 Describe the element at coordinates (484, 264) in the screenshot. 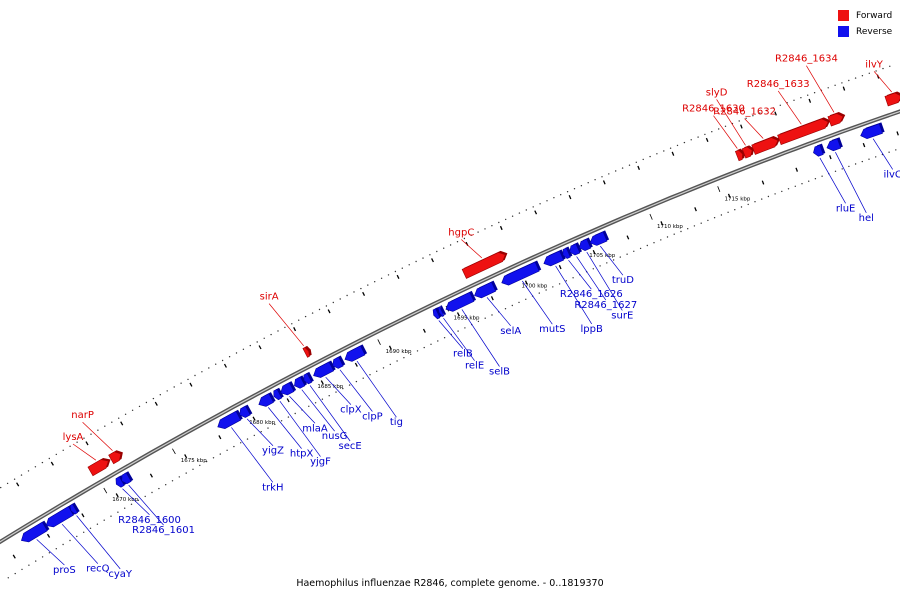

I see `gene-hgpC` at that location.